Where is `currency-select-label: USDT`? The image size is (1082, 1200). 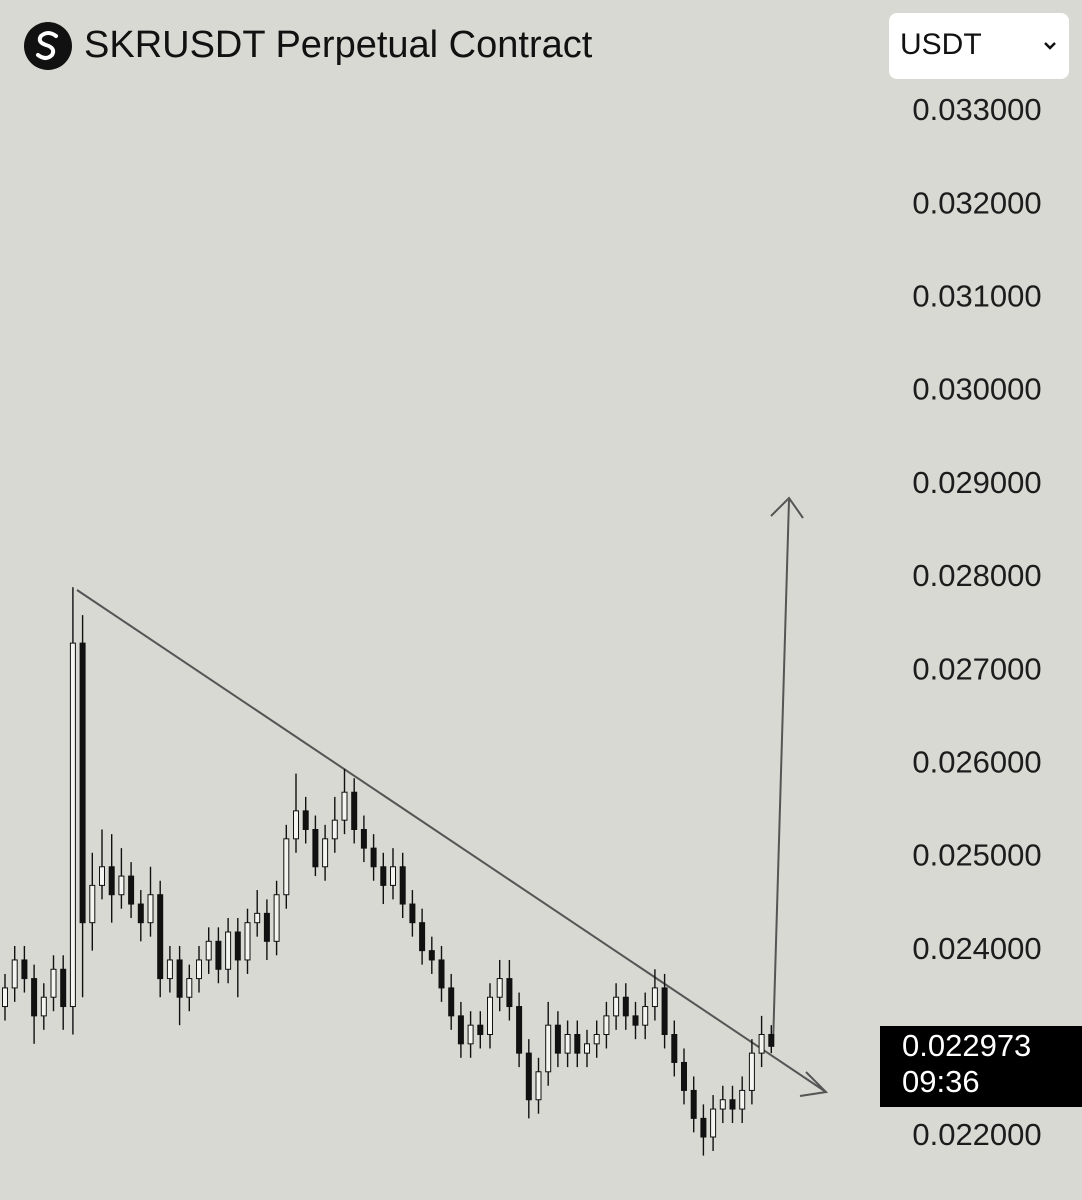
currency-select-label: USDT is located at coordinates (941, 44).